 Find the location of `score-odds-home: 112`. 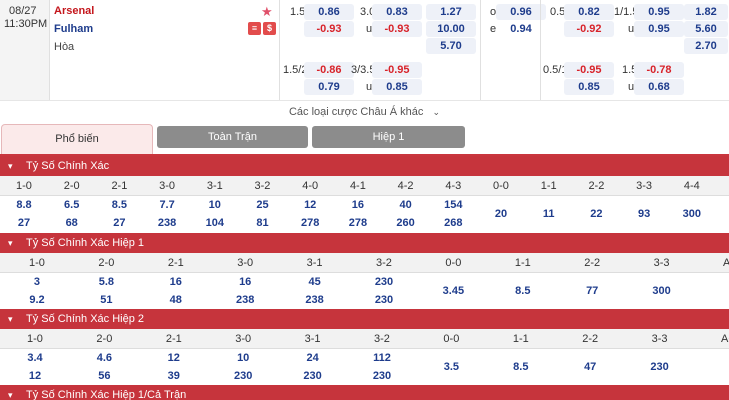

score-odds-home: 112 is located at coordinates (382, 358).